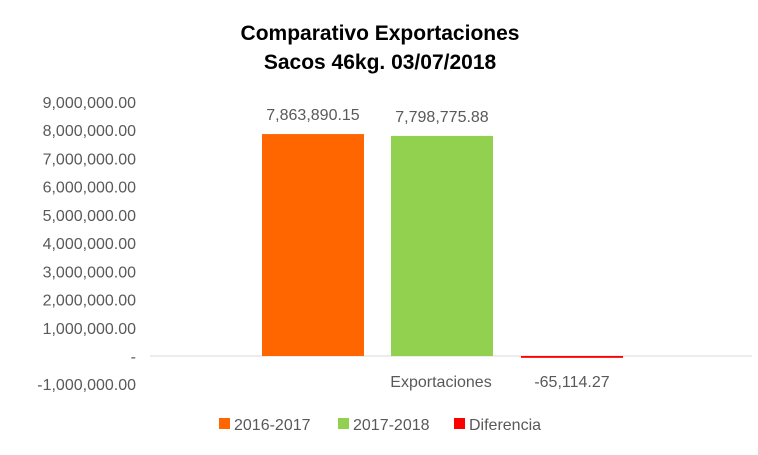 The image size is (758, 455). Describe the element at coordinates (90, 131) in the screenshot. I see `y-tick-label: 8,000,000.00` at that location.